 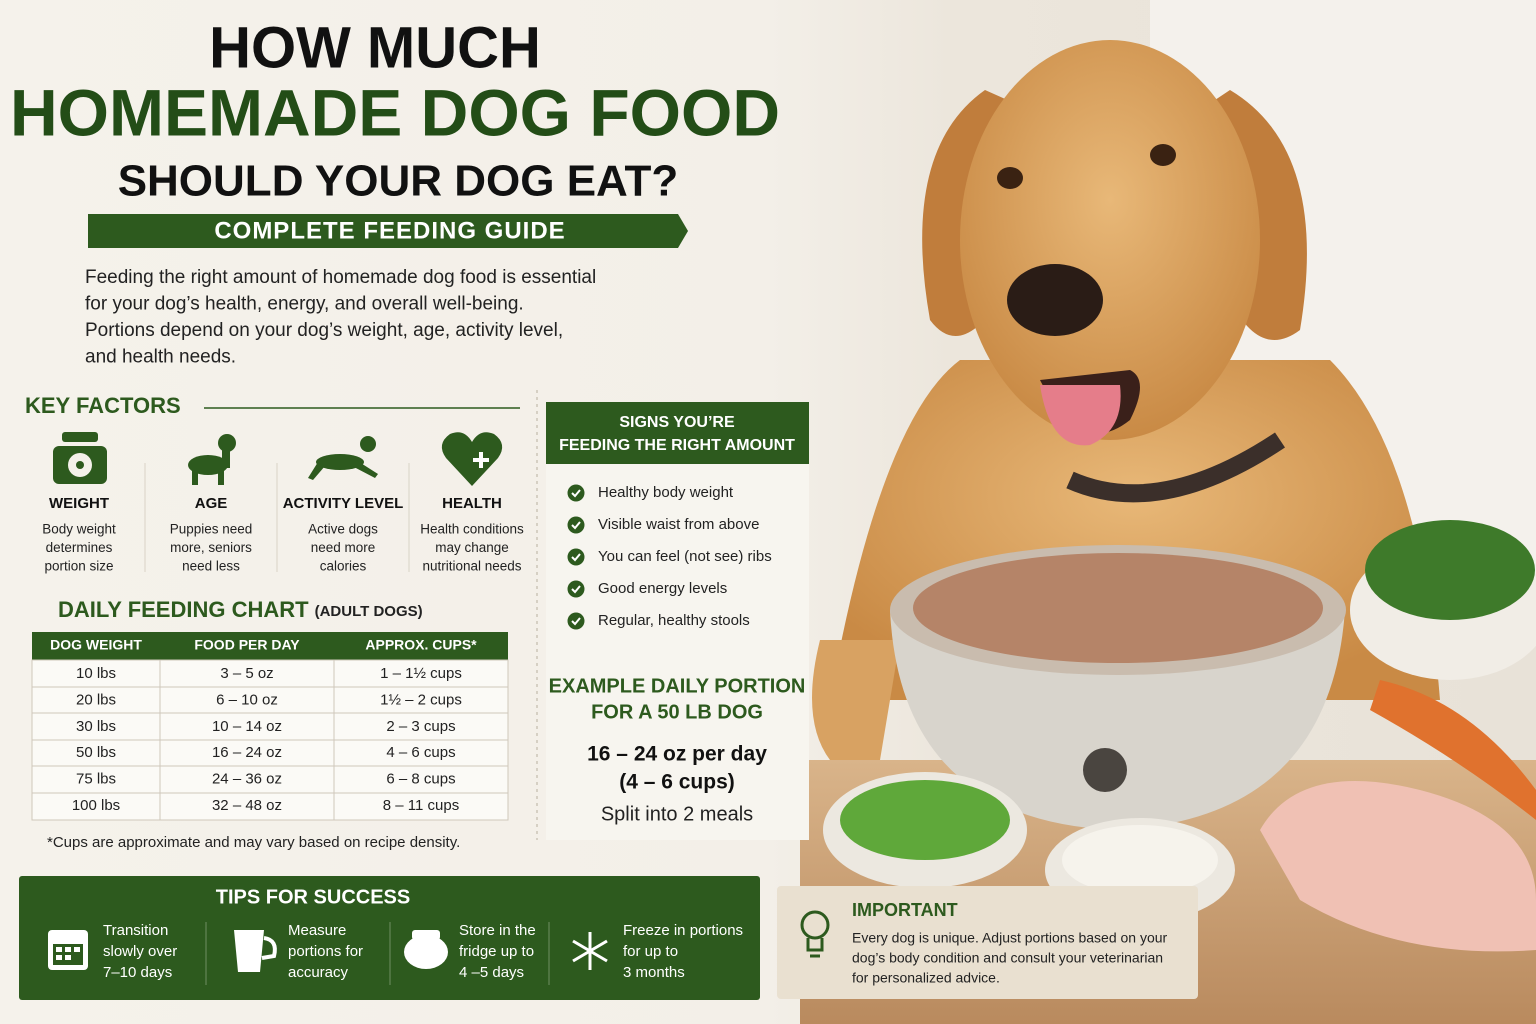 What do you see at coordinates (247, 726) in the screenshot?
I see `table-cell: 10 – 14 oz` at bounding box center [247, 726].